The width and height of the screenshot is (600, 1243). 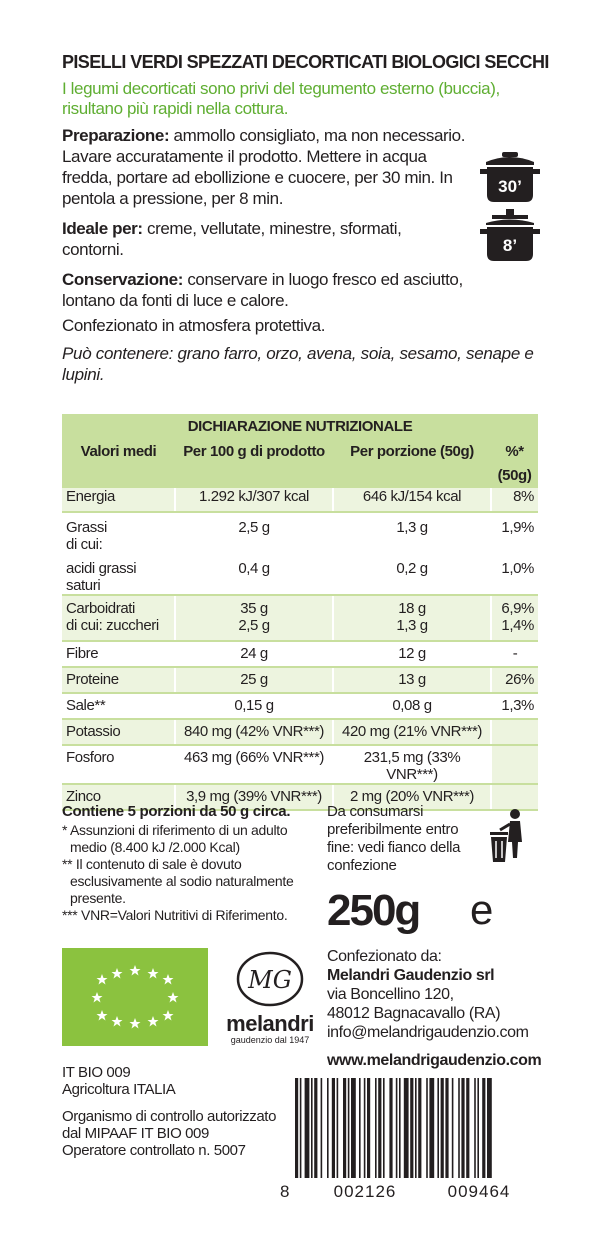 What do you see at coordinates (434, 1060) in the screenshot?
I see `website-link: www.melandrigaudenzio.com` at bounding box center [434, 1060].